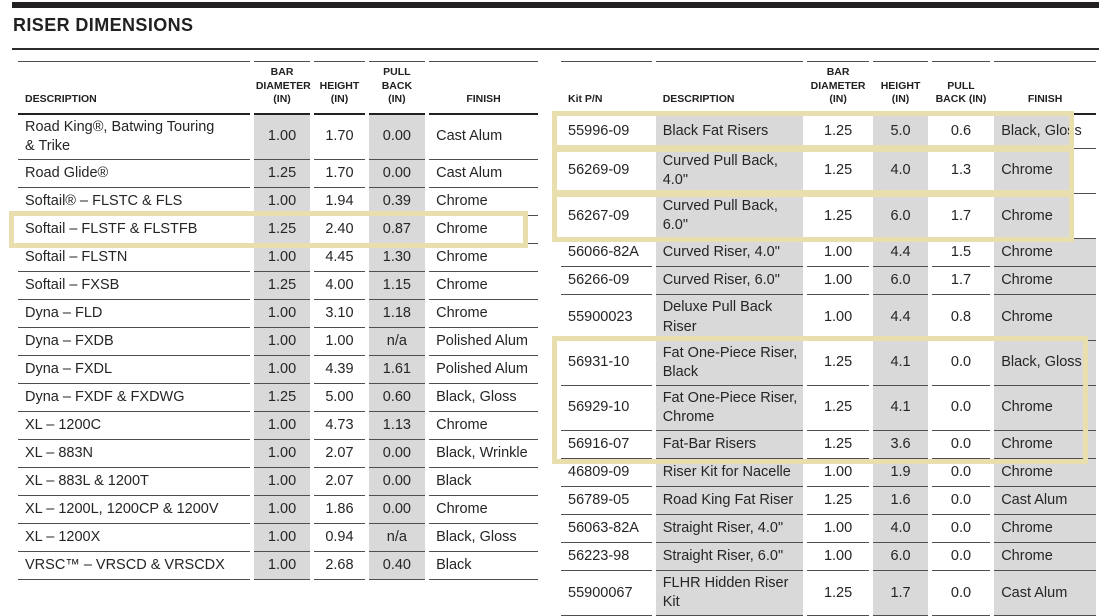 The image size is (1107, 616). What do you see at coordinates (483, 174) in the screenshot?
I see `cell: Cast Alum` at bounding box center [483, 174].